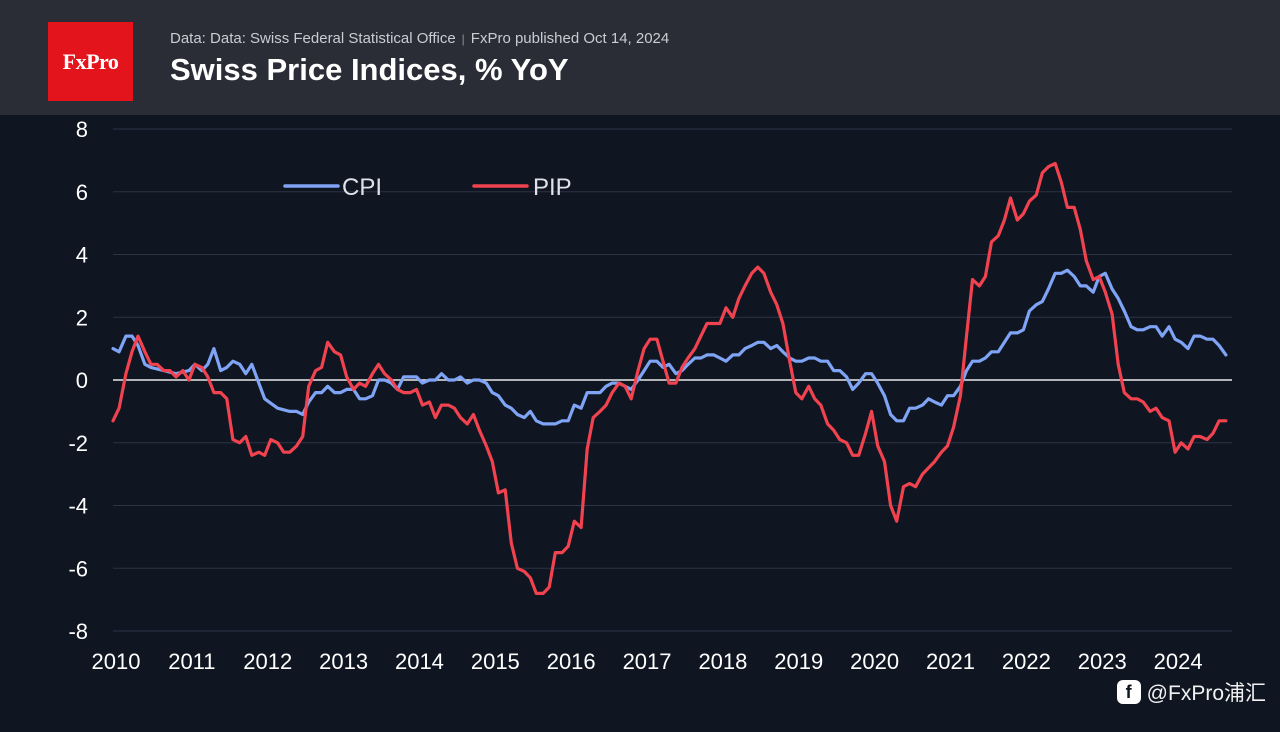  Describe the element at coordinates (419, 661) in the screenshot. I see `x-tick-label: 2014` at that location.